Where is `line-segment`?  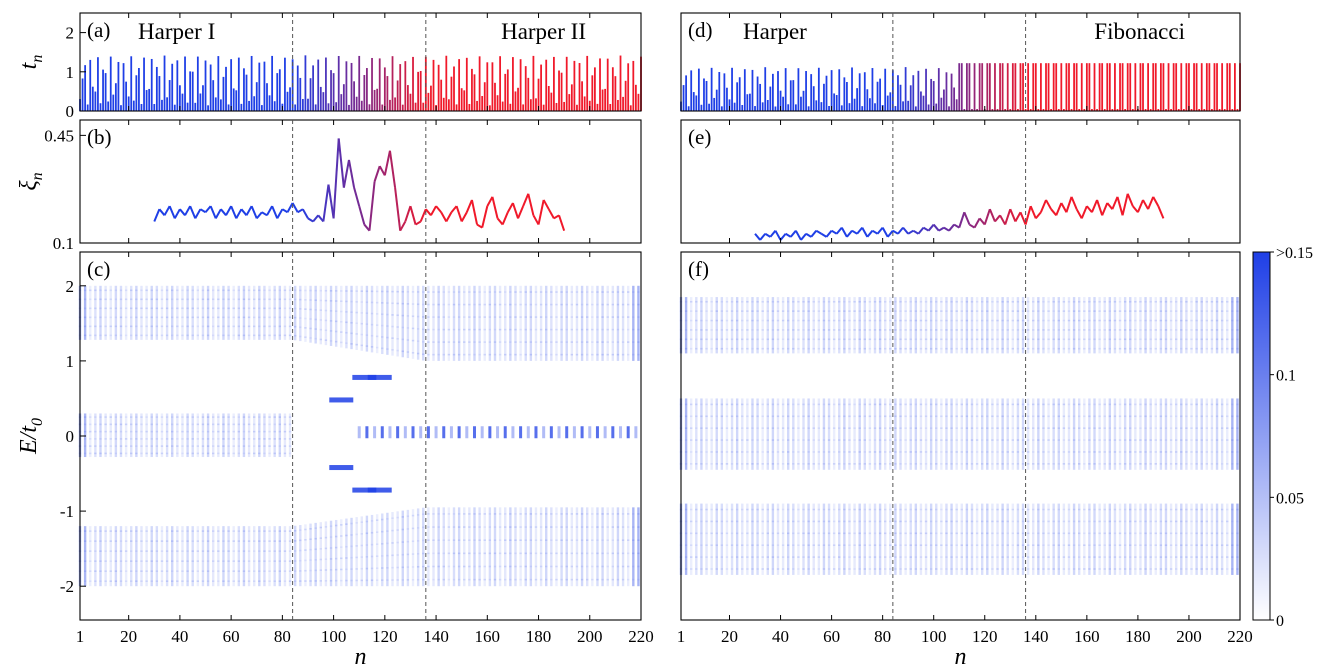
line-segment is located at coordinates (280, 213).